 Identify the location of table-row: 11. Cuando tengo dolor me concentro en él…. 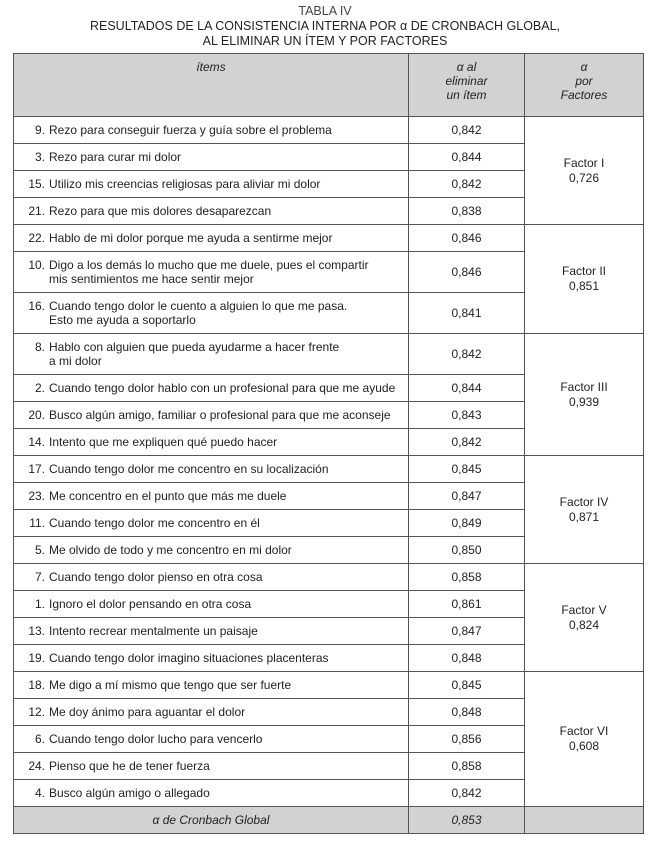
(328, 523).